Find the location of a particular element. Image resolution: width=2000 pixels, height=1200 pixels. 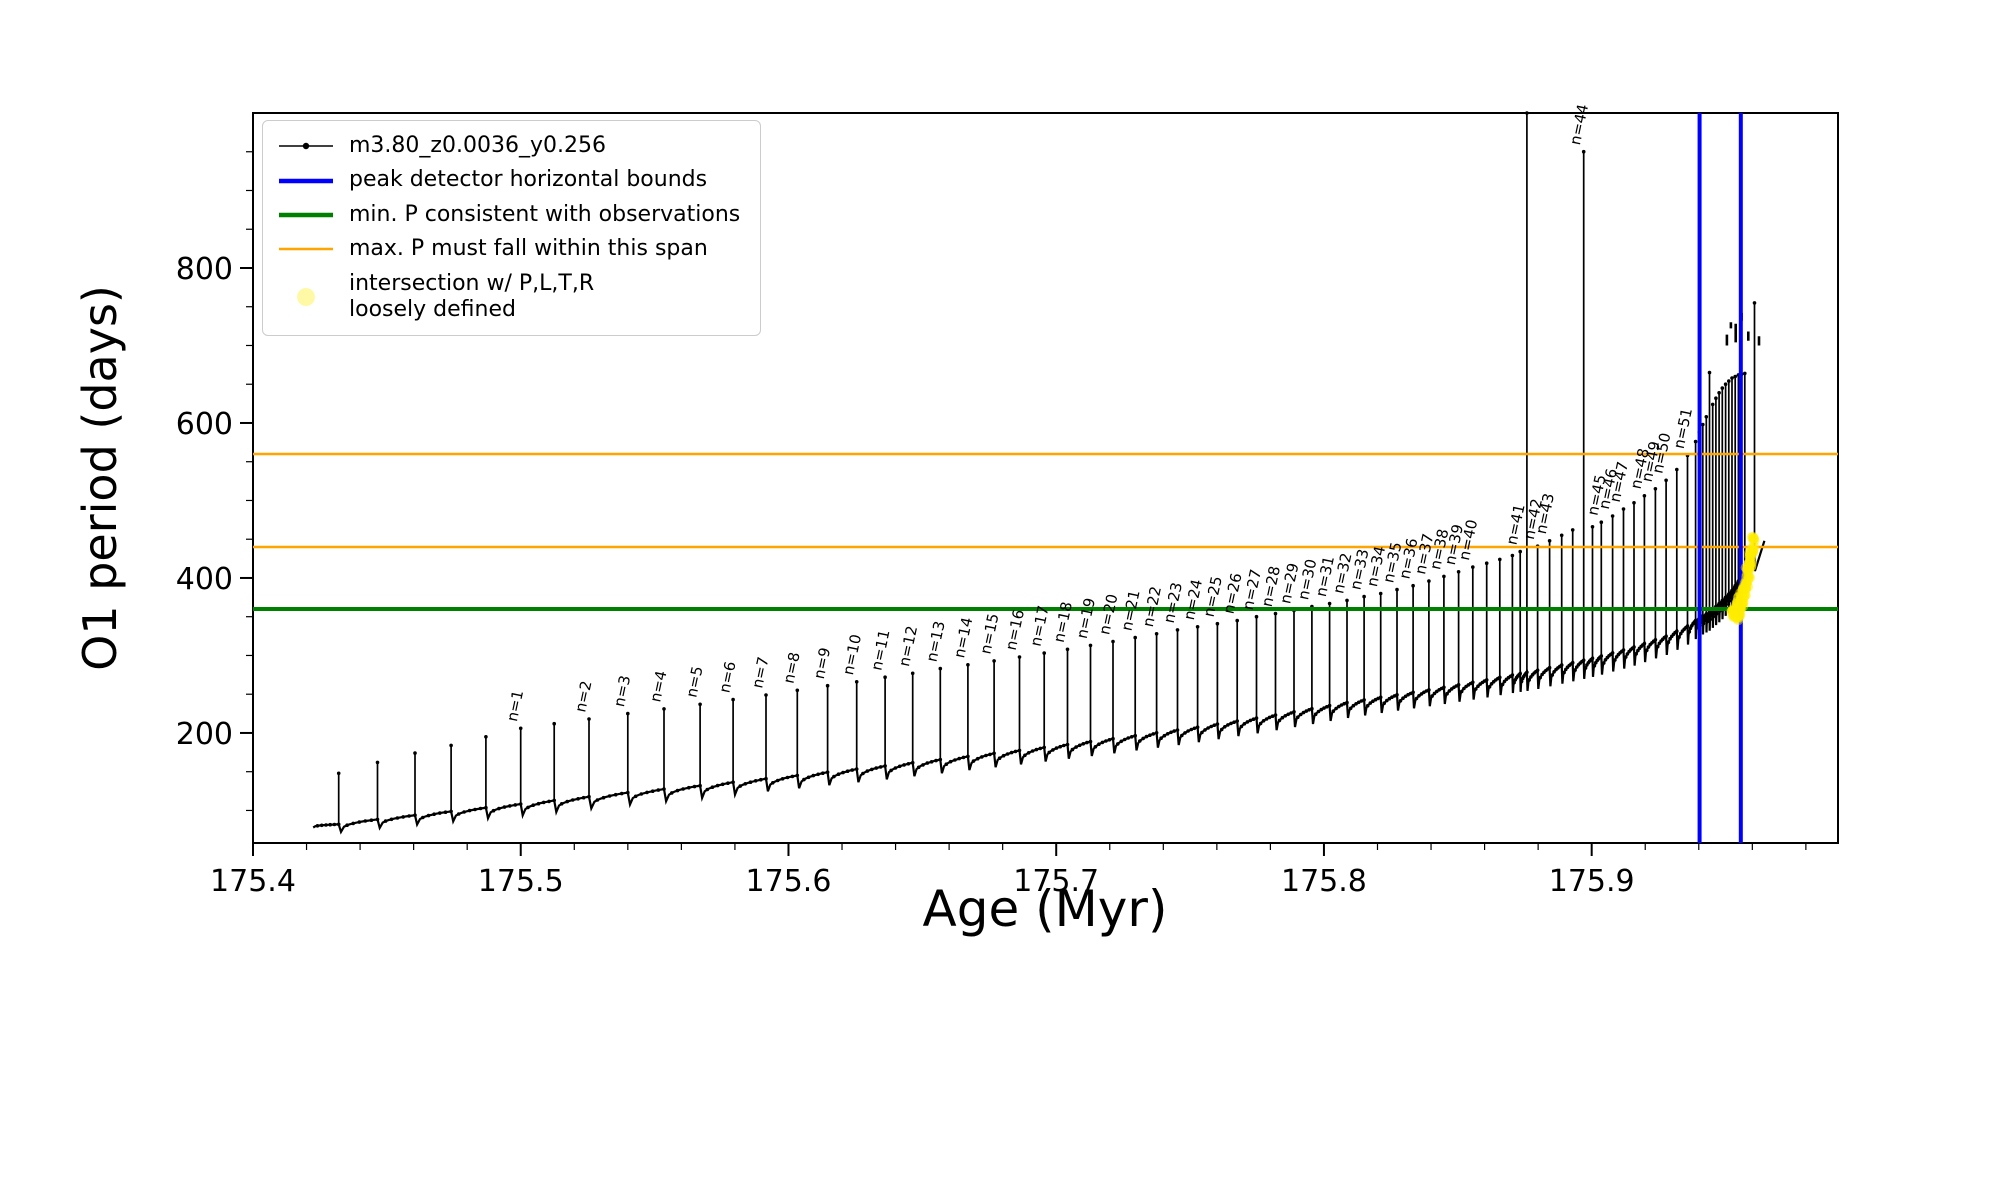

pulse-label: n=12 is located at coordinates (908, 646).